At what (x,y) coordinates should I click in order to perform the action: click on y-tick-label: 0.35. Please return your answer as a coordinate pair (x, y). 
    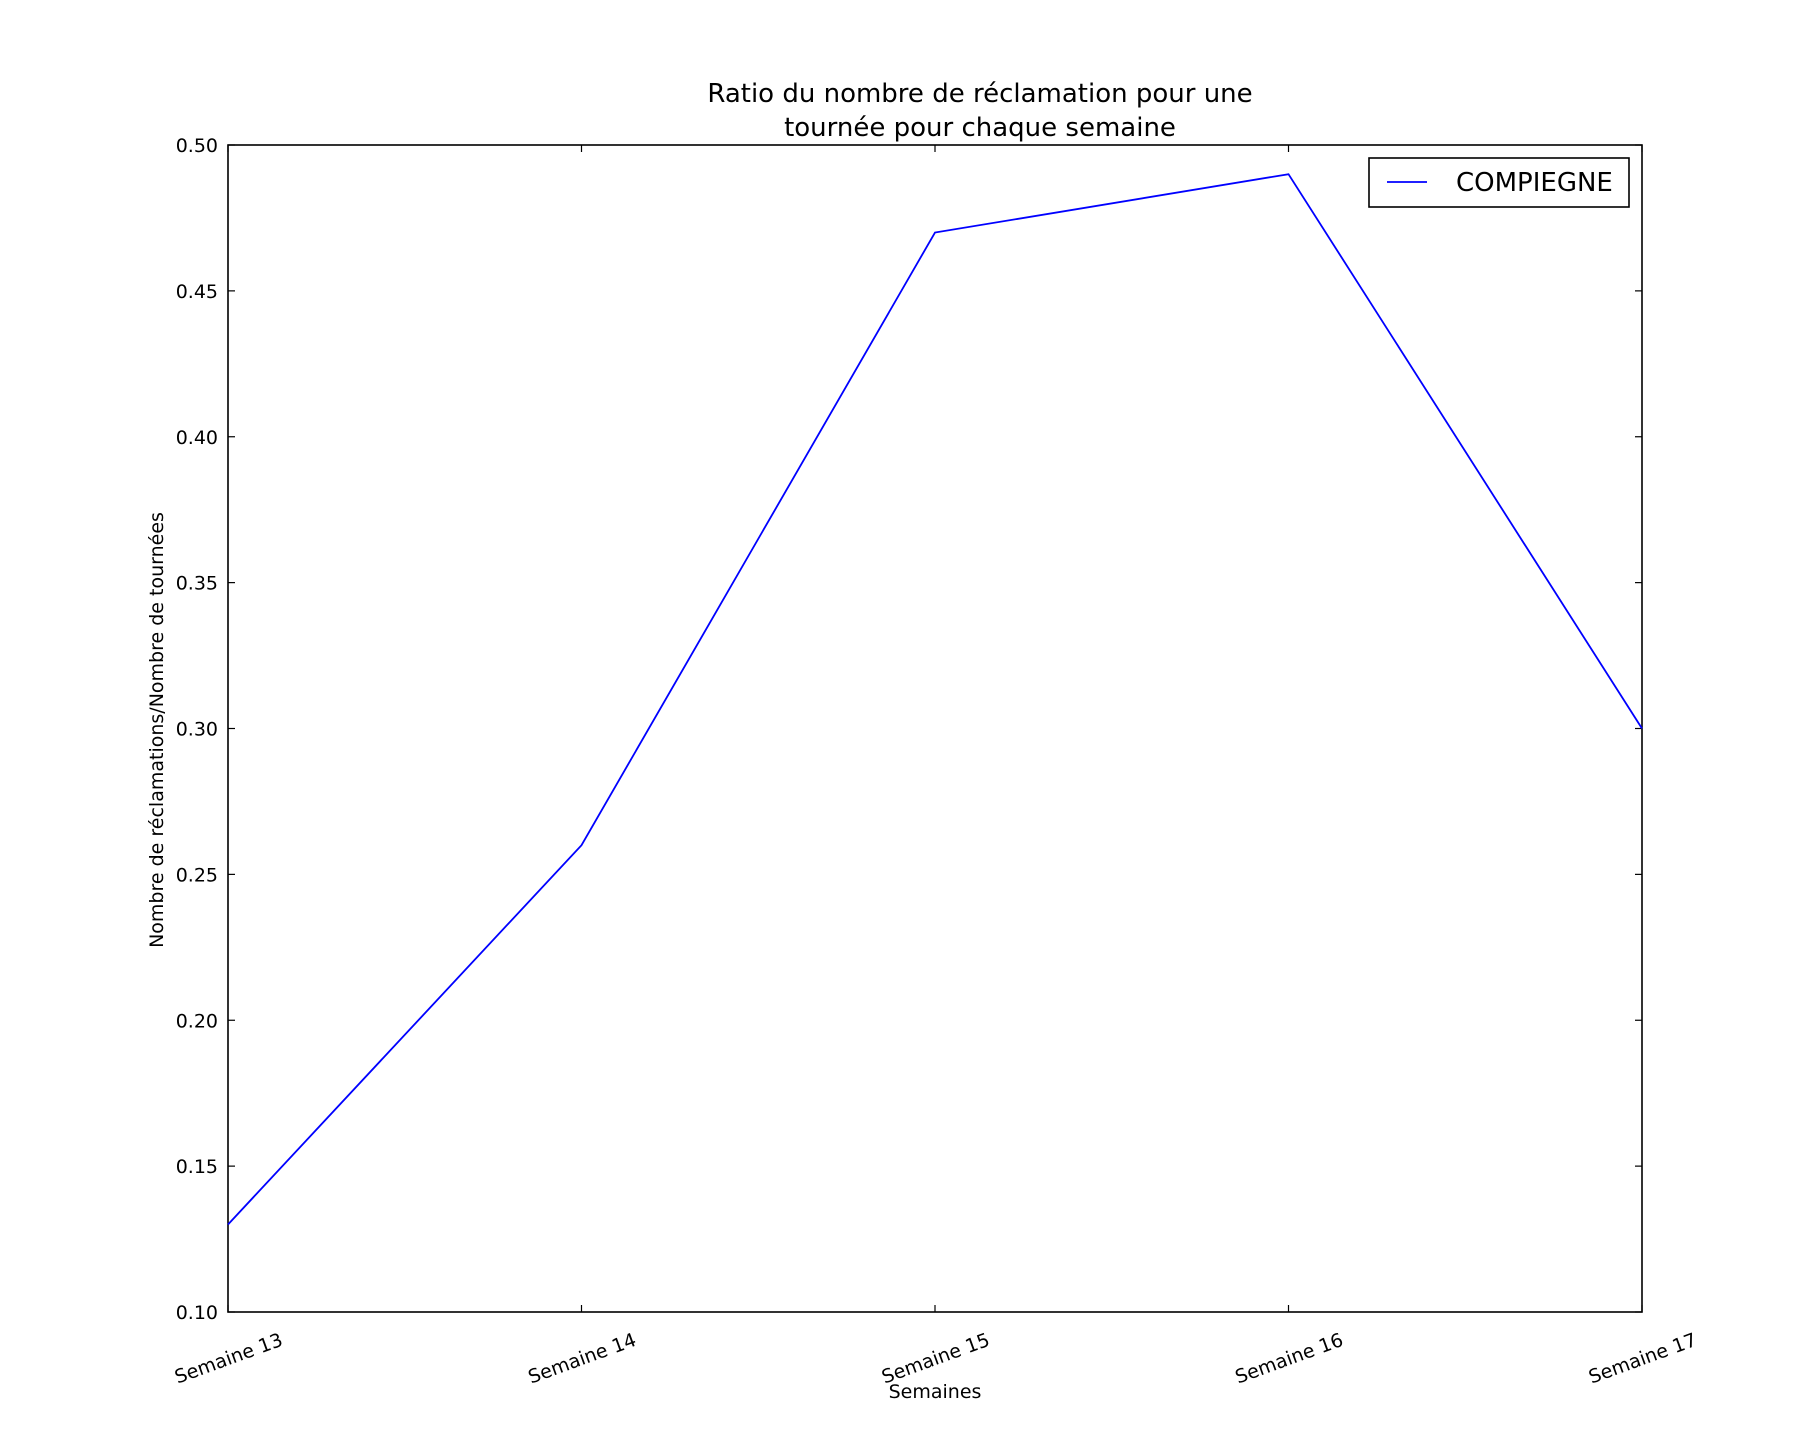
    Looking at the image, I should click on (197, 584).